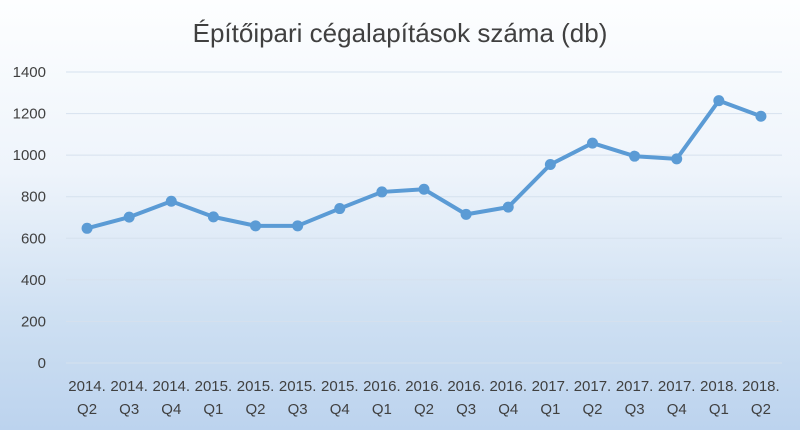 The height and width of the screenshot is (430, 800). What do you see at coordinates (33, 238) in the screenshot?
I see `y-tick-label: 600` at bounding box center [33, 238].